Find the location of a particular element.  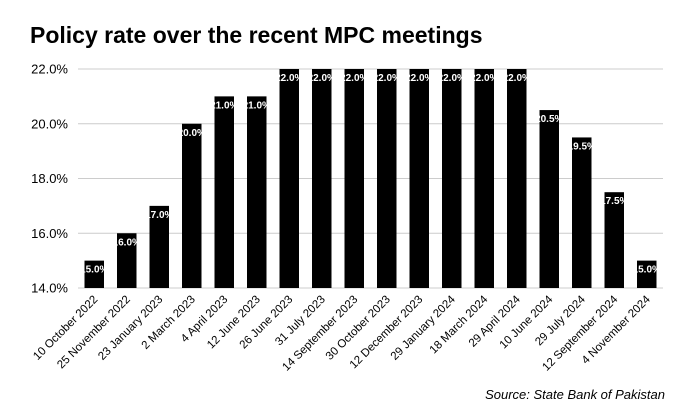

chart-source: Source: State Bank of Pakistan is located at coordinates (575, 394).